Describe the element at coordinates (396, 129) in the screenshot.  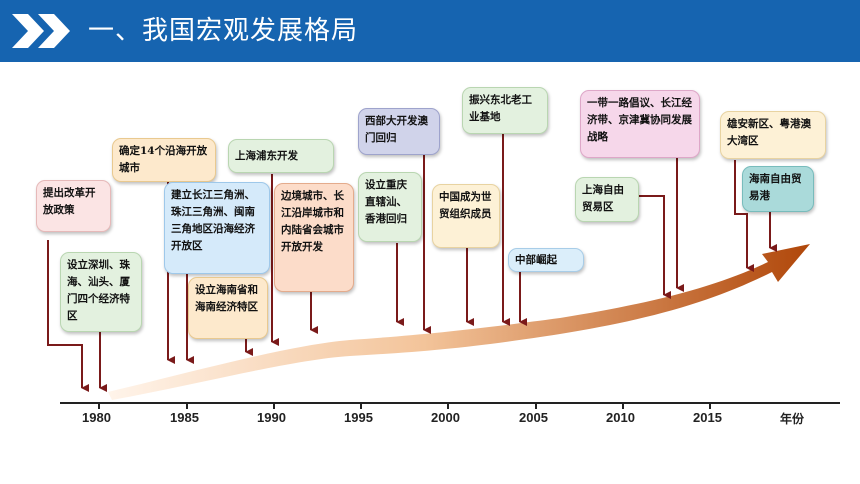
I see `event-text-west: 西部大开发澳门回归` at that location.